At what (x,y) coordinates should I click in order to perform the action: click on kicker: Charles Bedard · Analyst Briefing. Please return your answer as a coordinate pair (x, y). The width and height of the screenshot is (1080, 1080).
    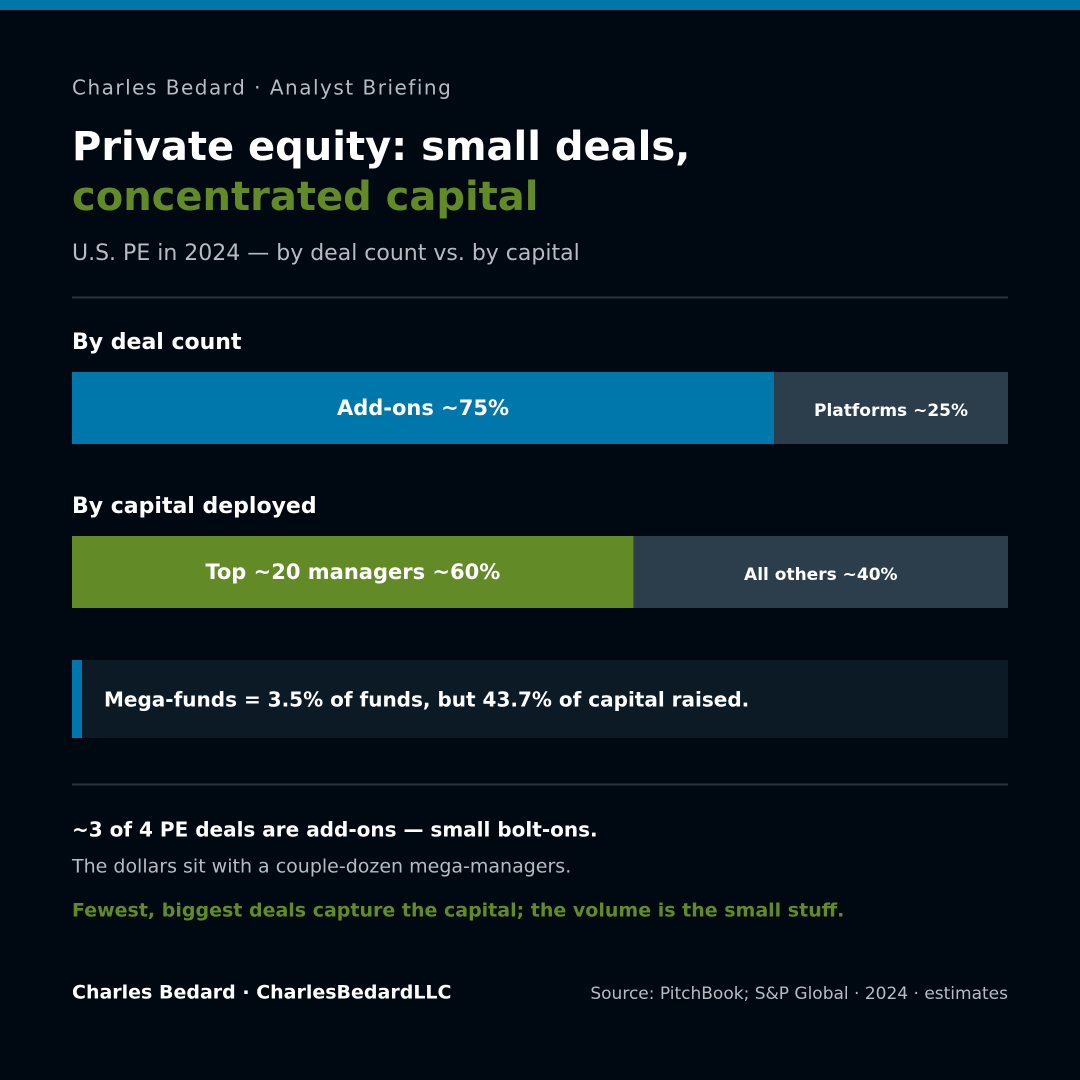
    Looking at the image, I should click on (262, 88).